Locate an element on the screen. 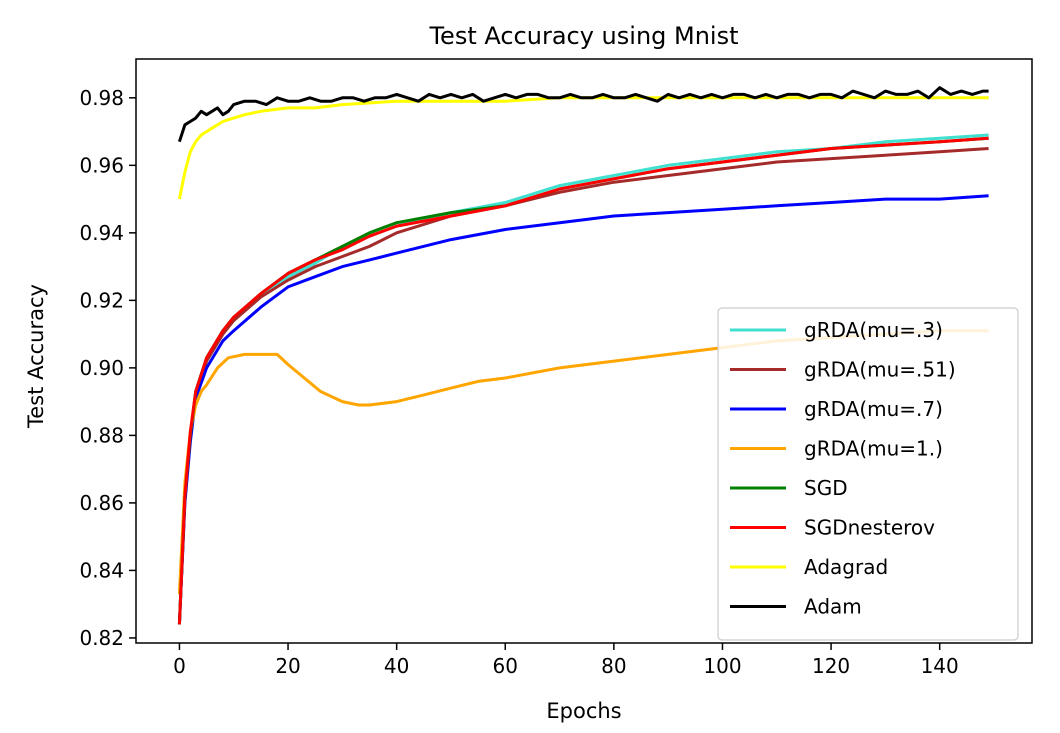 This screenshot has width=1060, height=733. legend-label: SGD is located at coordinates (826, 488).